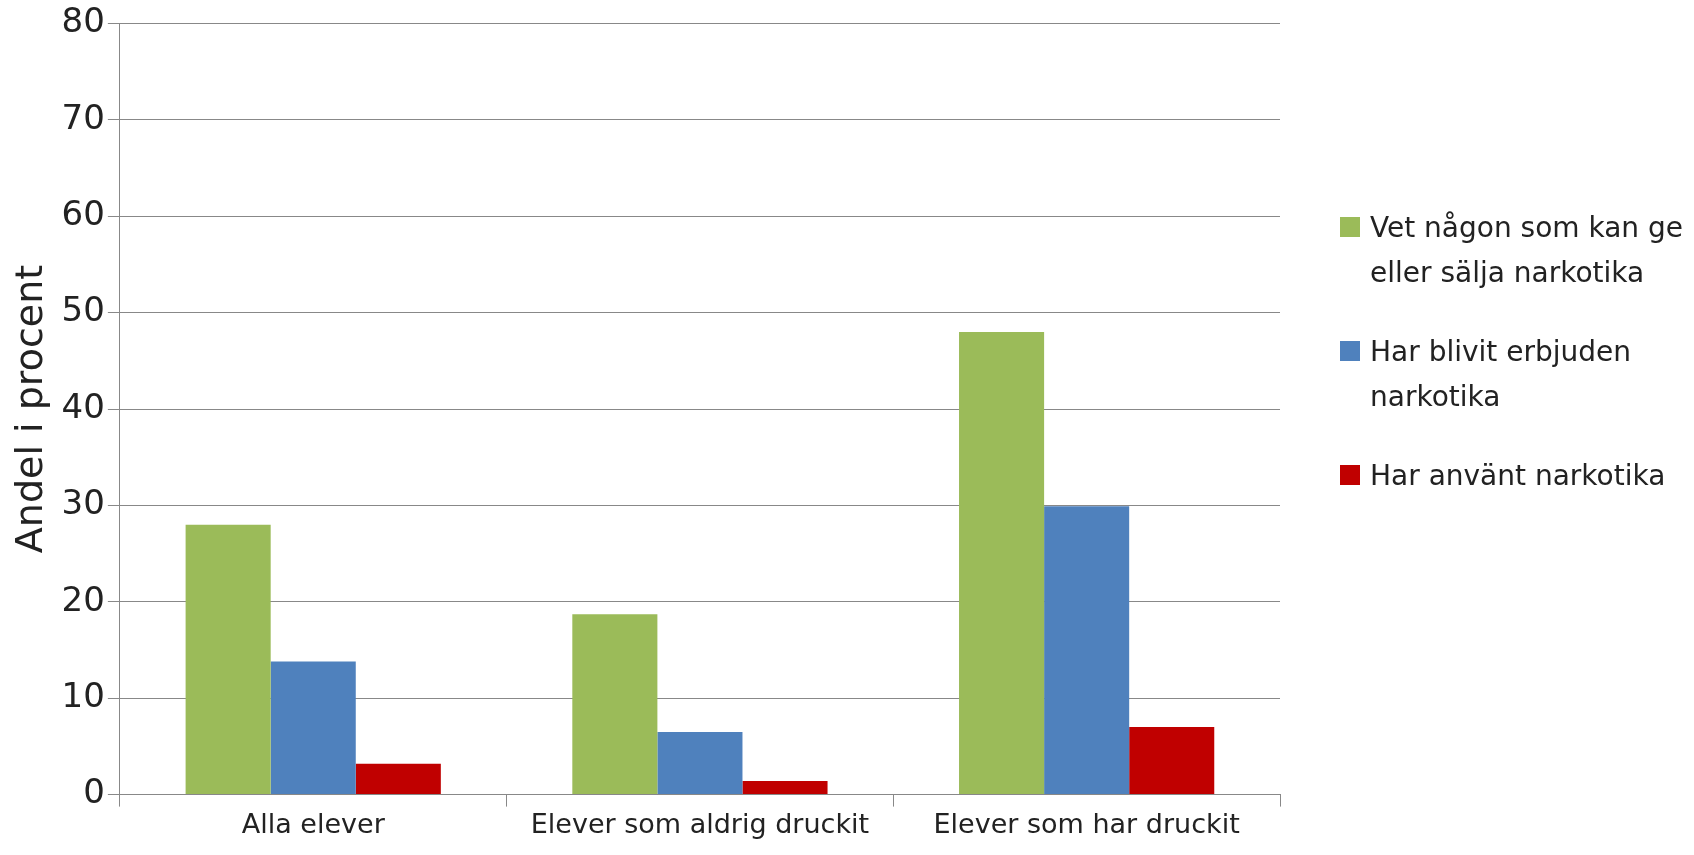  What do you see at coordinates (83, 695) in the screenshot?
I see `y-tick-label: 10` at bounding box center [83, 695].